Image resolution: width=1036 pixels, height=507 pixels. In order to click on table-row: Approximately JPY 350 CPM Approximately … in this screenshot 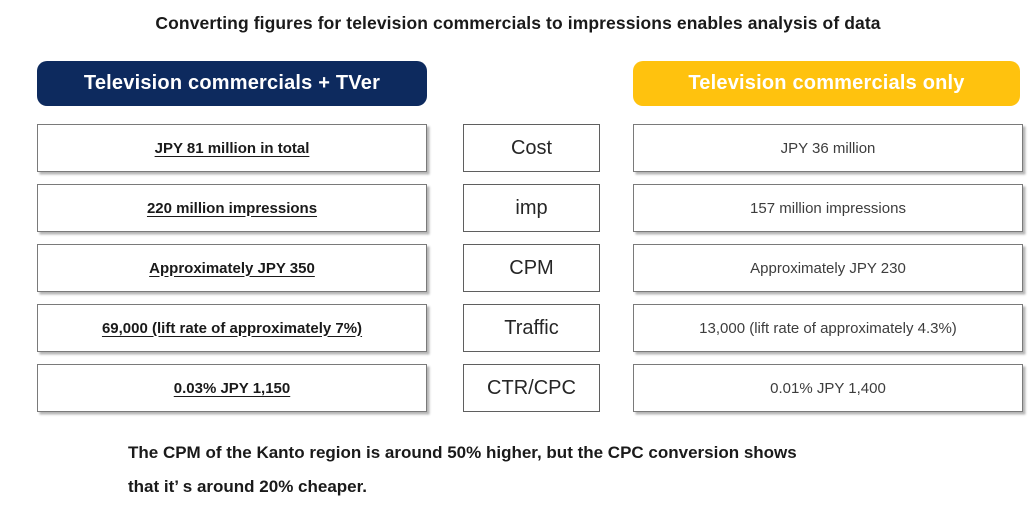, I will do `click(530, 268)`.